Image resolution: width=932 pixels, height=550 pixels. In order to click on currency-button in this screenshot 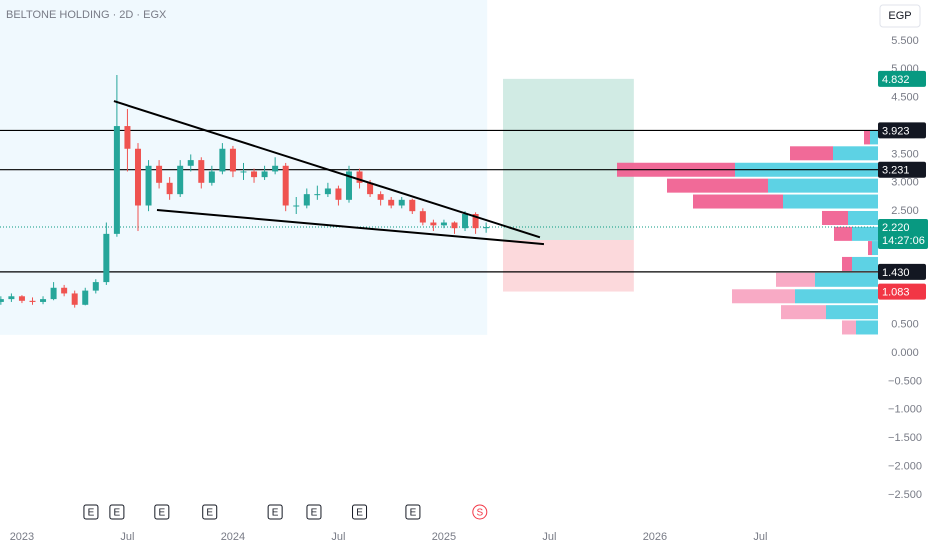, I will do `click(900, 16)`.